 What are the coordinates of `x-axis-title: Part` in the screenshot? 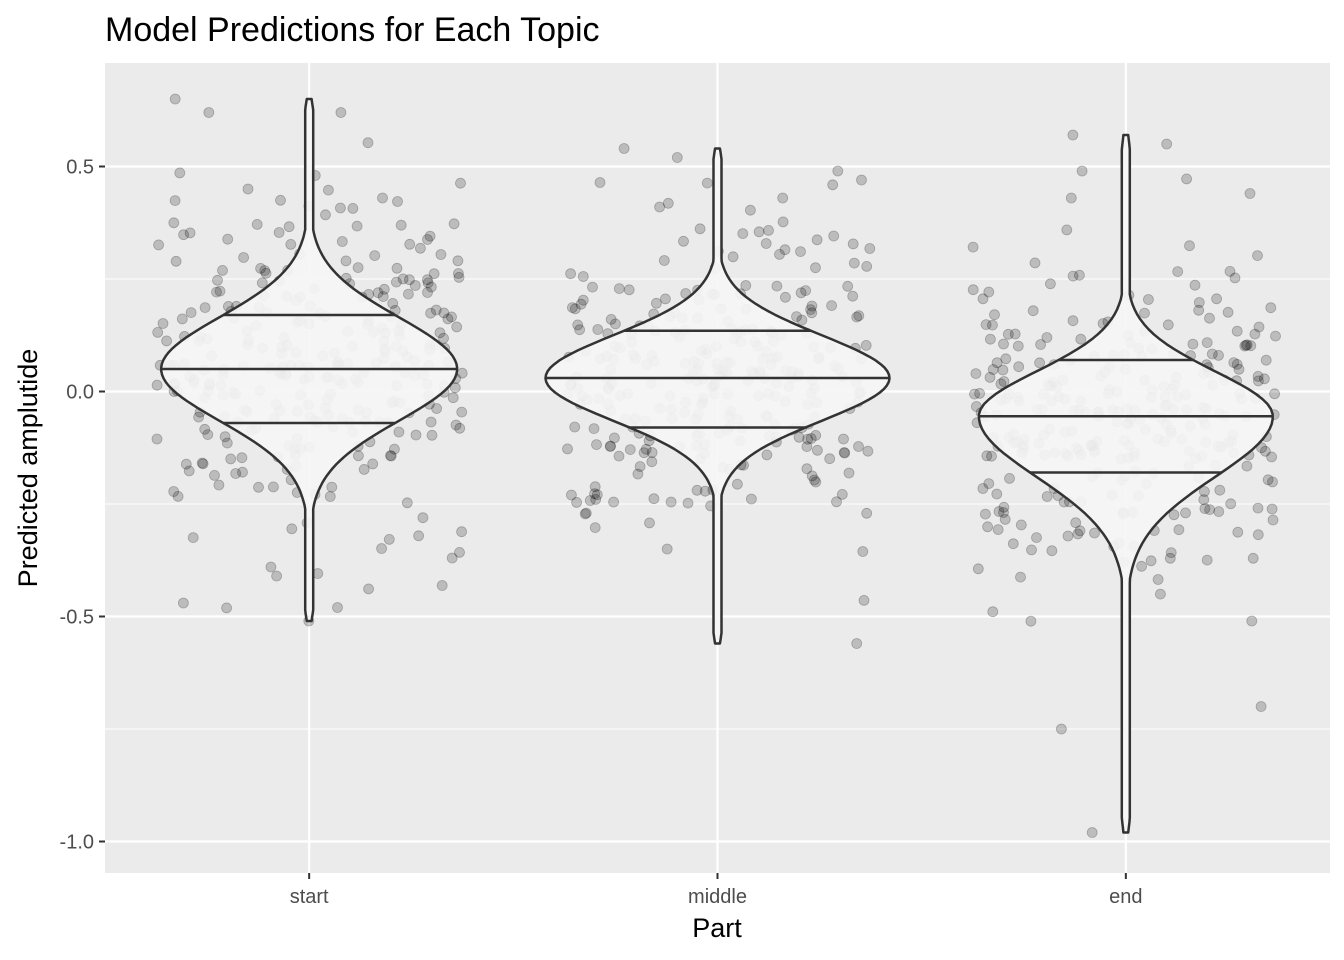 It's located at (717, 928).